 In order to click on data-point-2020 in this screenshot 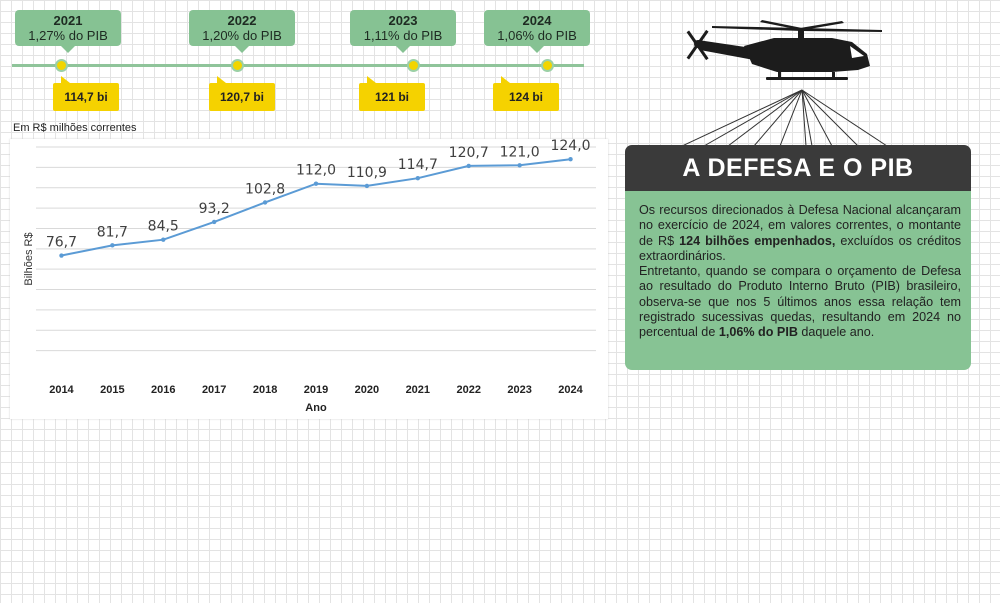, I will do `click(367, 186)`.